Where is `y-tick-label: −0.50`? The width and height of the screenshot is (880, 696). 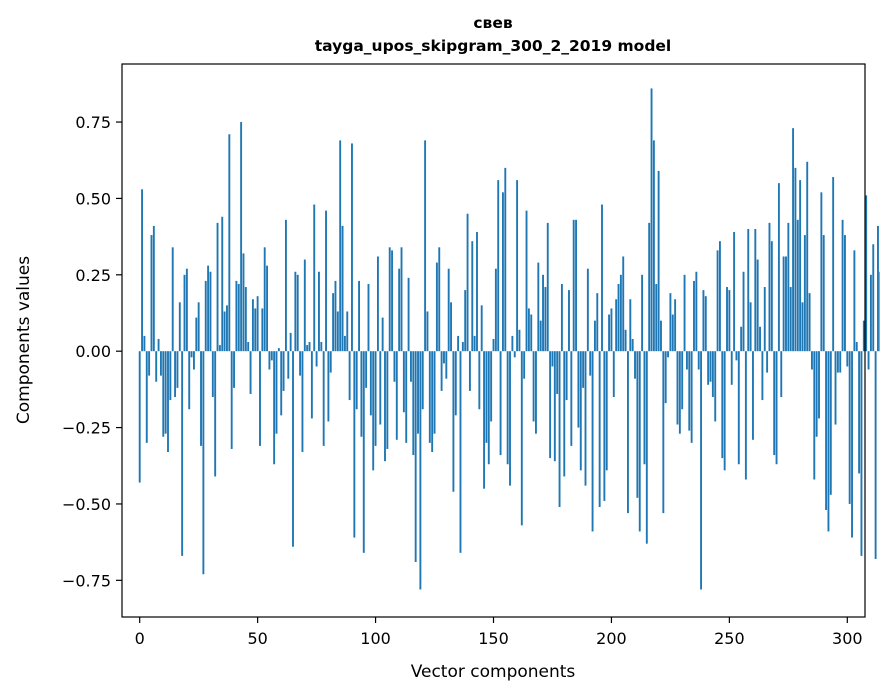
y-tick-label: −0.50 is located at coordinates (86, 504).